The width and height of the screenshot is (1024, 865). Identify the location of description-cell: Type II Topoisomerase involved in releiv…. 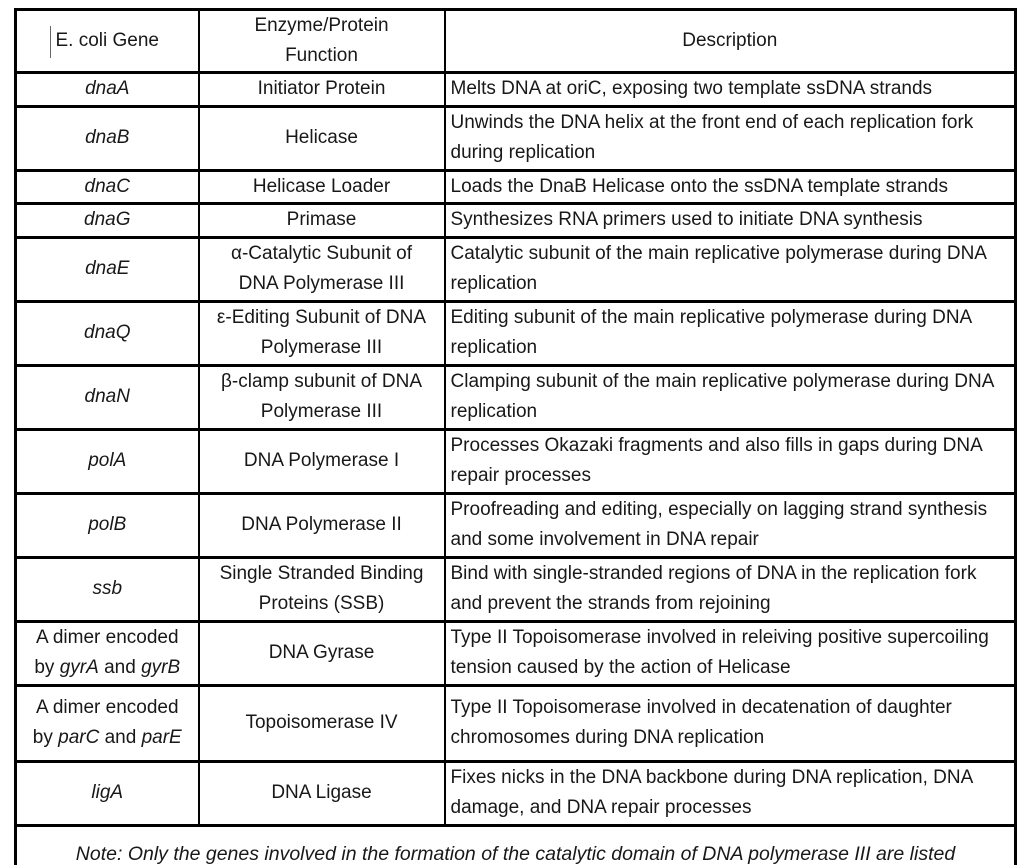
(730, 653).